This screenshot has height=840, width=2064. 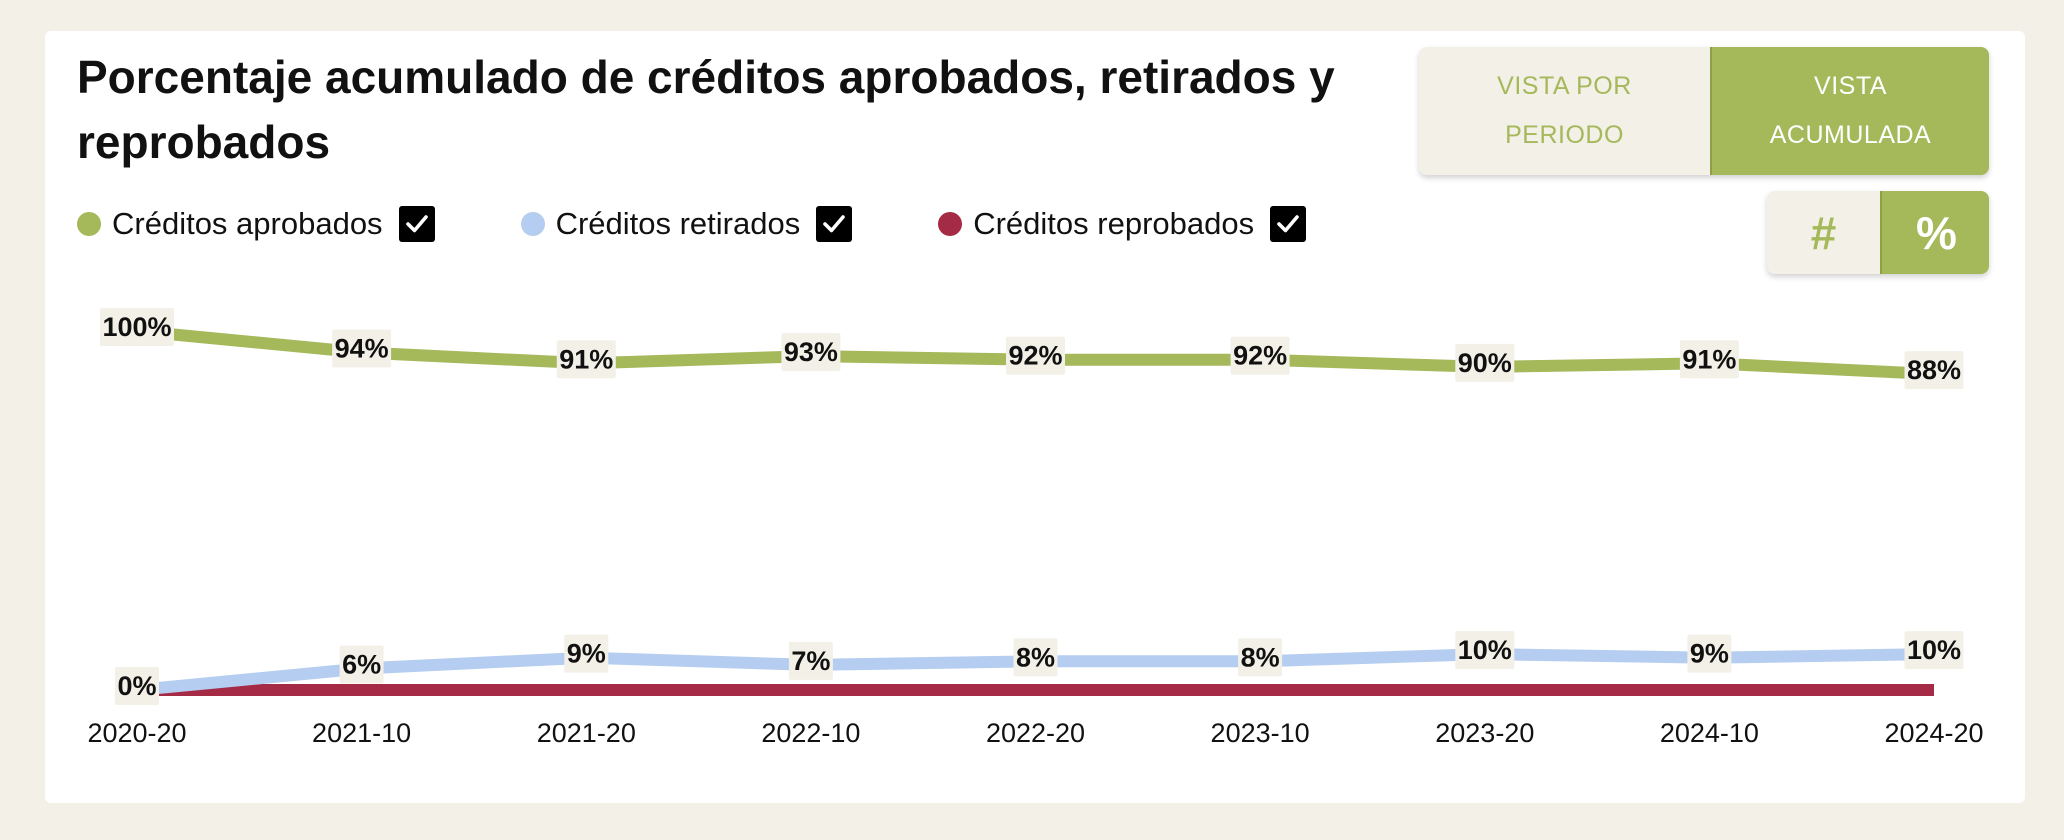 I want to click on data-label-retirados: 7%, so click(x=810, y=661).